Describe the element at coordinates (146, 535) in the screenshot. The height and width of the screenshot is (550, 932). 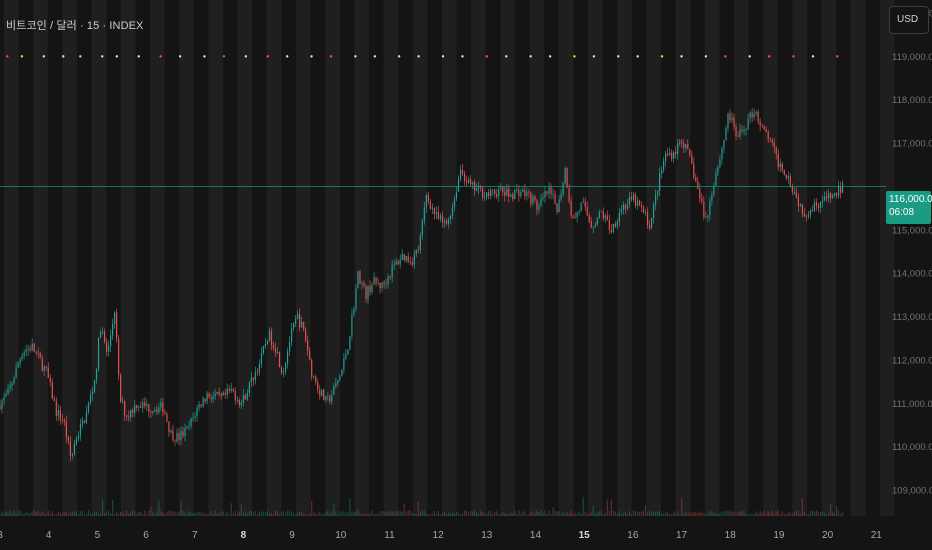
I see `x-tick-label: 6` at that location.